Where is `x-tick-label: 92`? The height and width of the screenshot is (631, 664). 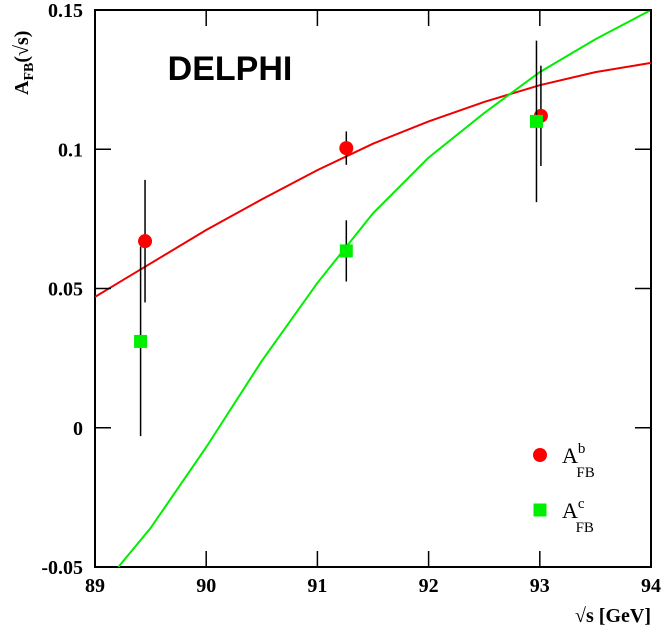 x-tick-label: 92 is located at coordinates (429, 586).